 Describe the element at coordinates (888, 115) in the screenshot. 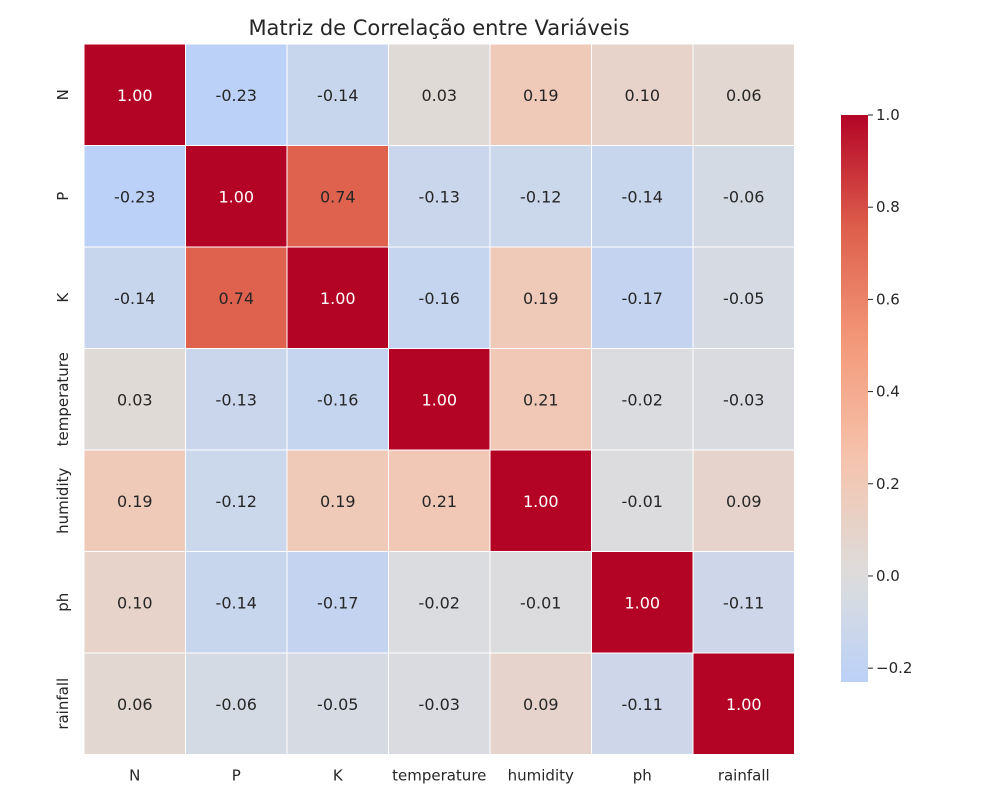

I see `colorbar-tick-label: 1.0` at that location.